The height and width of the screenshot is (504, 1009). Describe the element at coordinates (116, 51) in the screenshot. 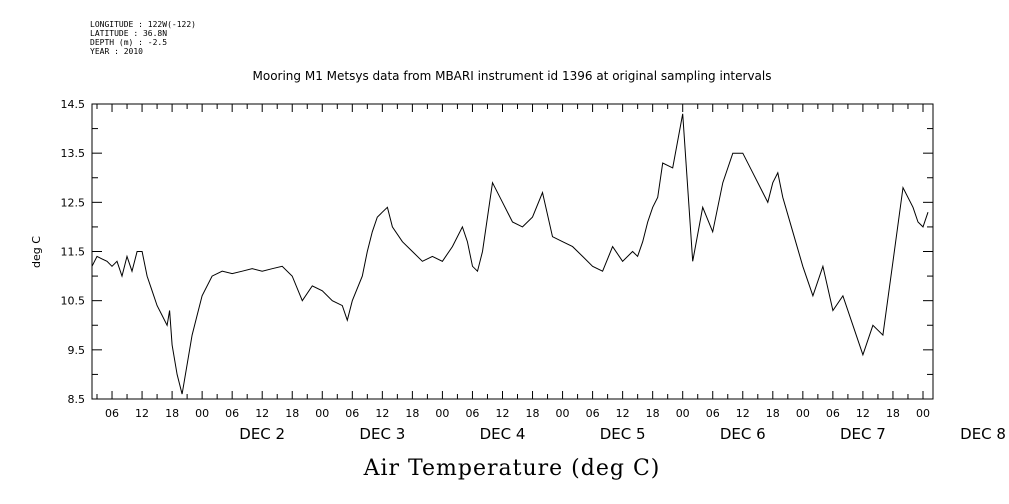

I see `year-label: YEAR : 2010` at that location.